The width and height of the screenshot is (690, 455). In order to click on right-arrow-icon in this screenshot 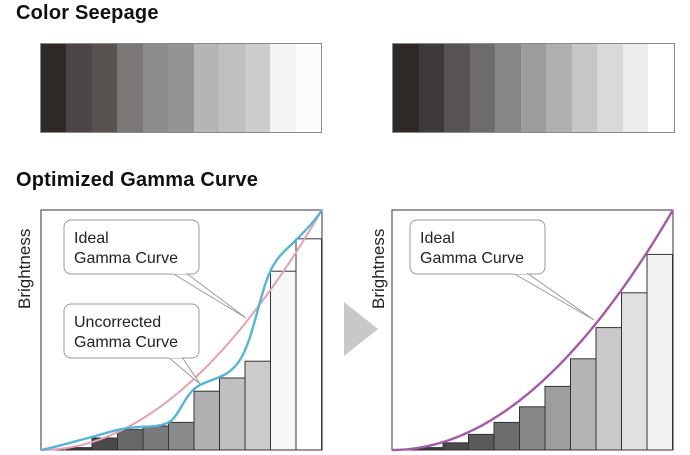, I will do `click(361, 329)`.